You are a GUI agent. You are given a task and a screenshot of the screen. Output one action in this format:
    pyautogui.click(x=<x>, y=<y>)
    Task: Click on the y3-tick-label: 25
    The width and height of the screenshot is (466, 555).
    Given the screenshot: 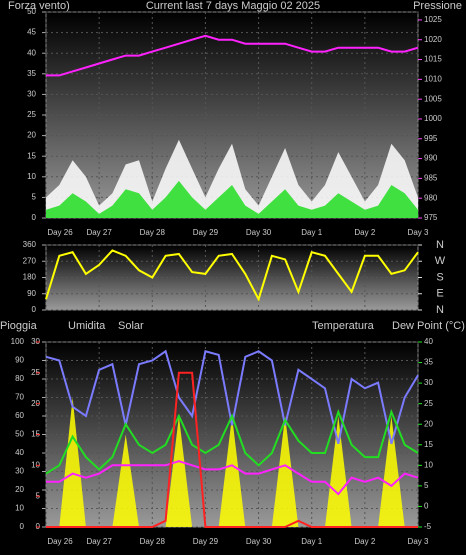 What is the action you would take?
    pyautogui.click(x=35, y=372)
    